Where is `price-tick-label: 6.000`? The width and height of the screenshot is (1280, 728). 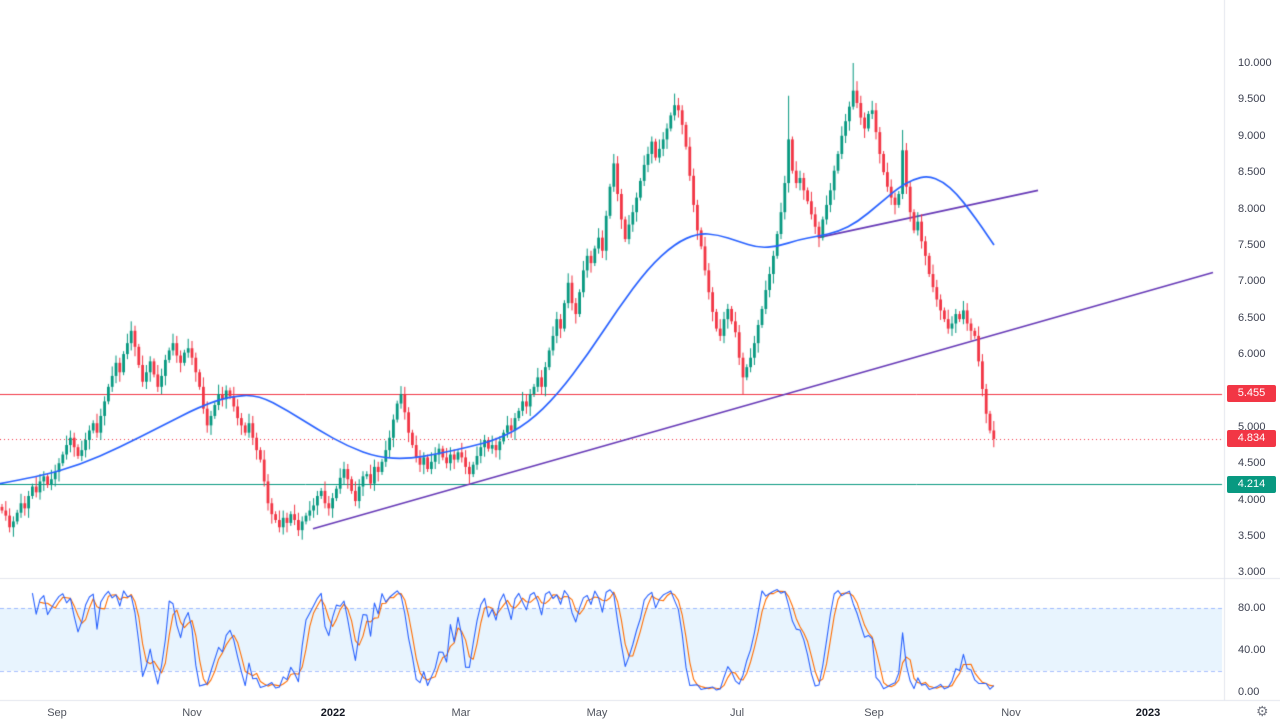 price-tick-label: 6.000 is located at coordinates (1252, 354).